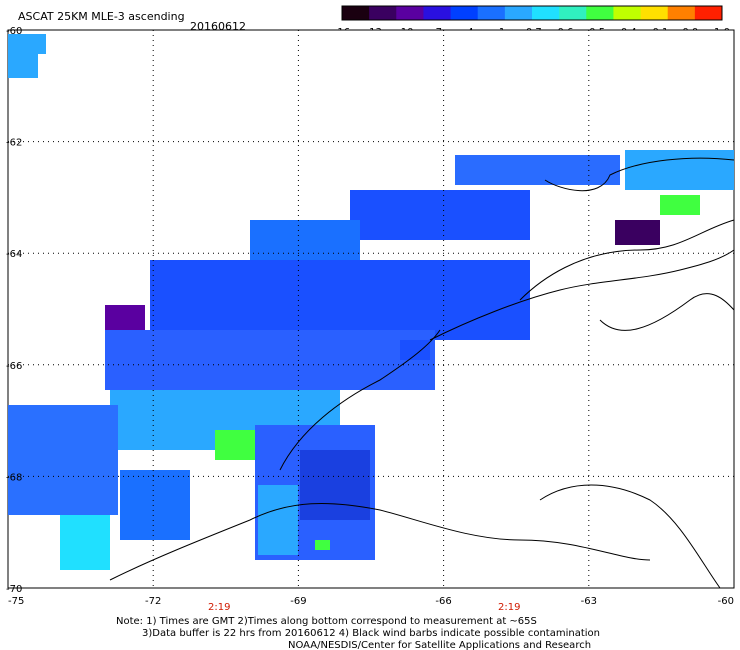 The width and height of the screenshot is (740, 650). Describe the element at coordinates (509, 607) in the screenshot. I see `pass-time-right: 2:19` at that location.